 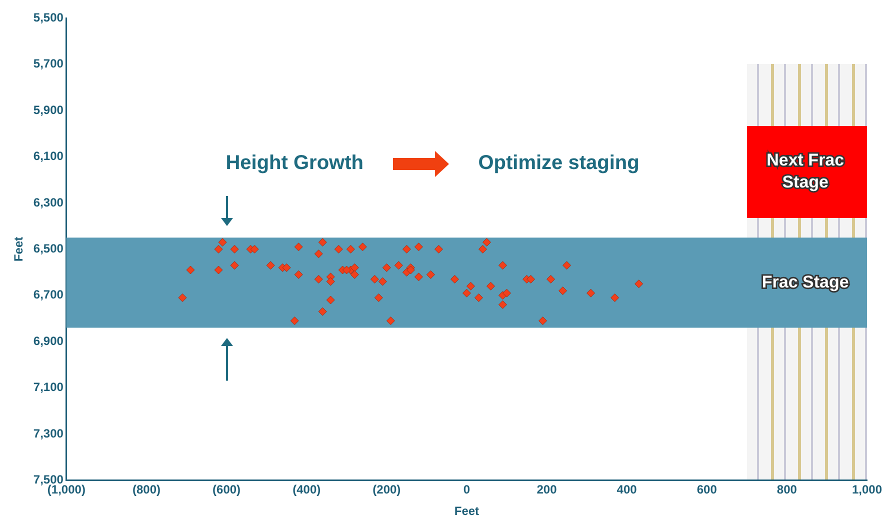 I want to click on x-tick-label: (1,000), so click(x=66, y=489).